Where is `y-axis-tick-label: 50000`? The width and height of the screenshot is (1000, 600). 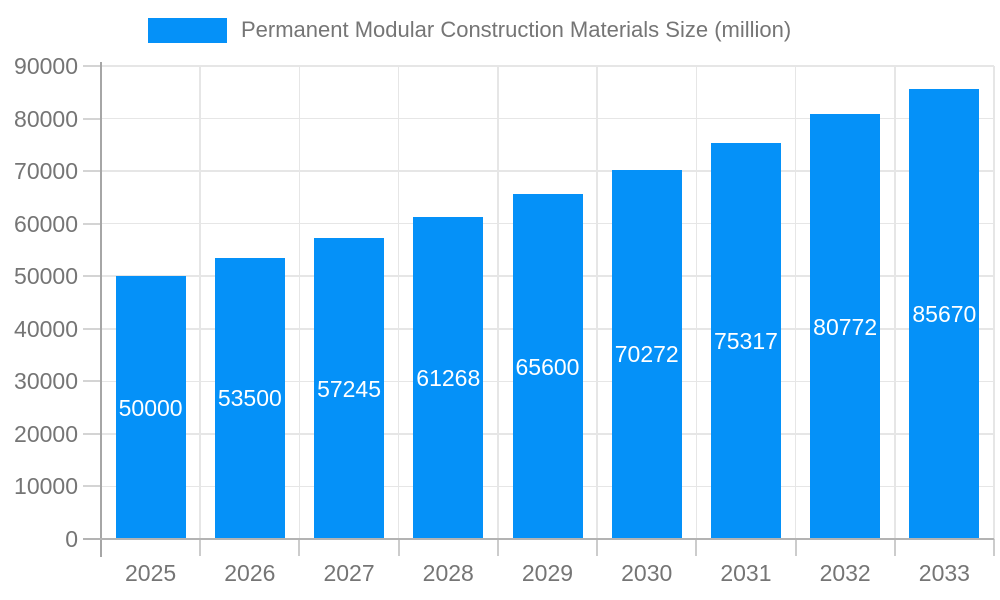 y-axis-tick-label: 50000 is located at coordinates (46, 276).